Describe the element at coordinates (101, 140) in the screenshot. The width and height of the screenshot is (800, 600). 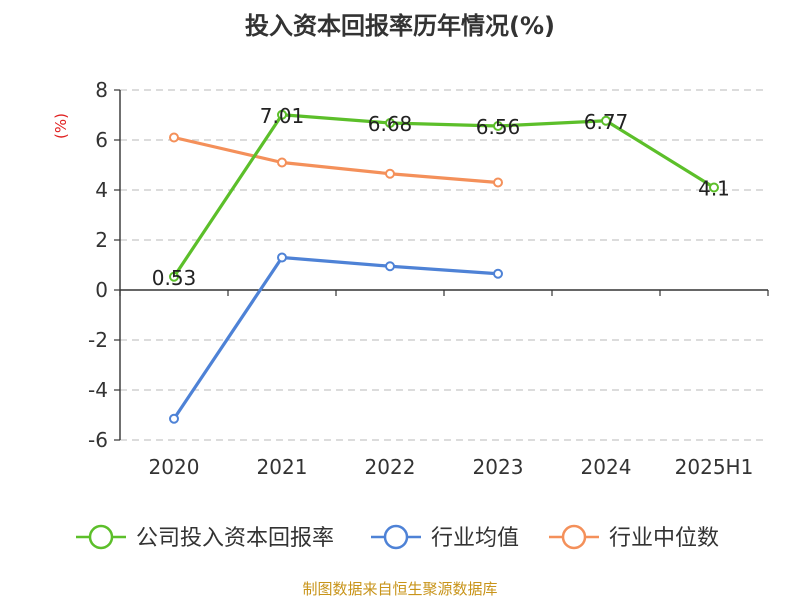
I see `y-tick-label: 6` at that location.